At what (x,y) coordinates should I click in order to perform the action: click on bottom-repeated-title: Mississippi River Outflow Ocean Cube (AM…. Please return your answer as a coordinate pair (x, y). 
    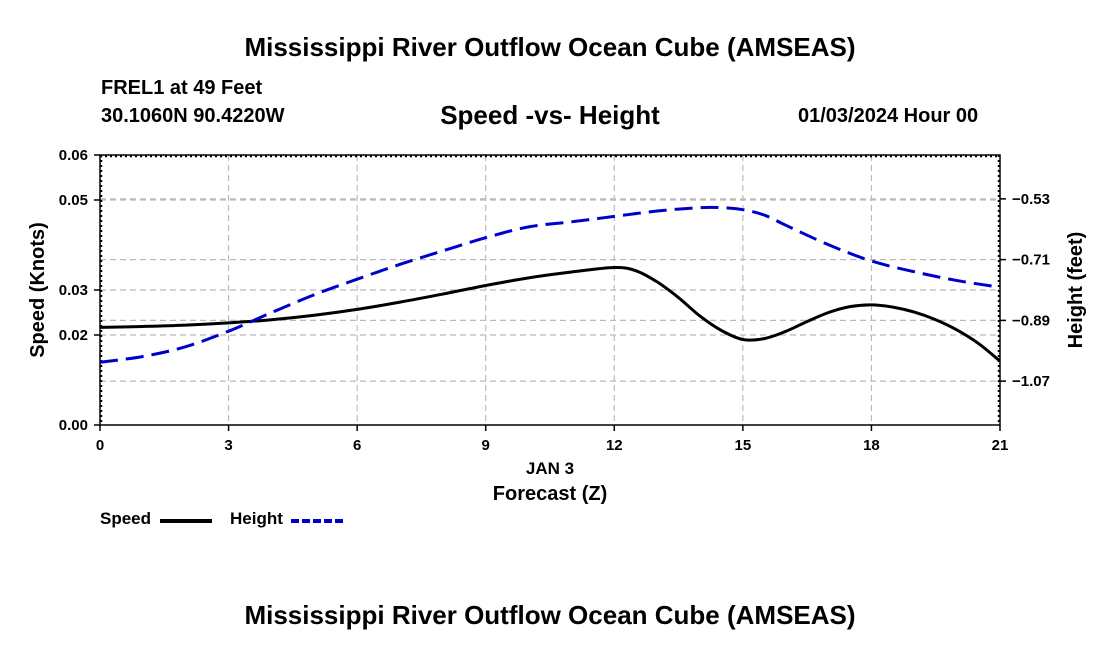
    Looking at the image, I should click on (550, 615).